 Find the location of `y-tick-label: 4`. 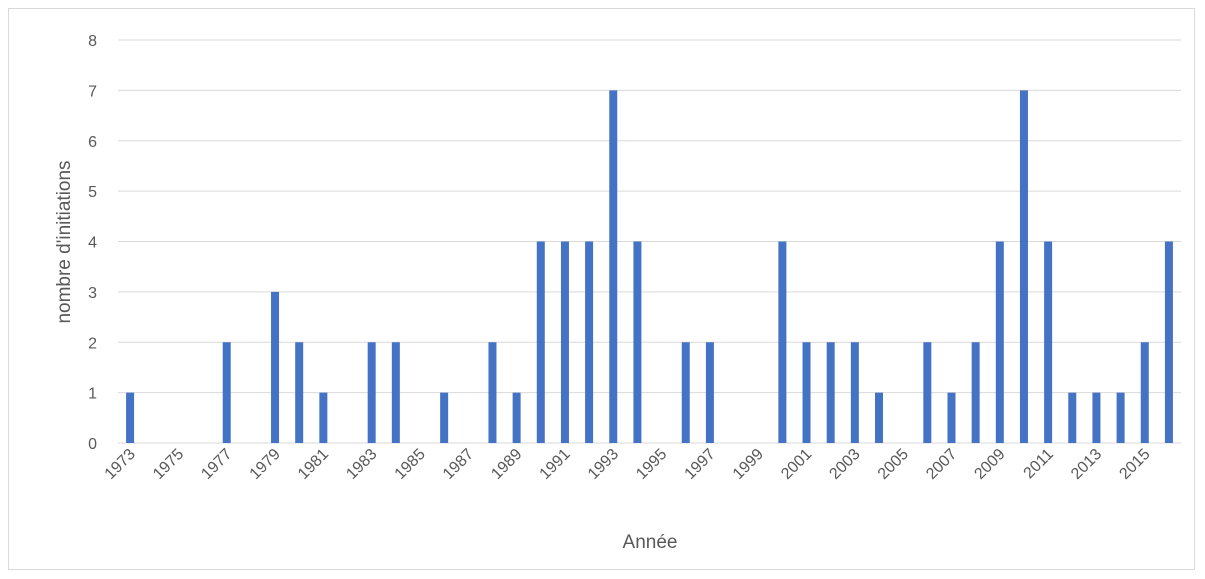

y-tick-label: 4 is located at coordinates (92, 243).